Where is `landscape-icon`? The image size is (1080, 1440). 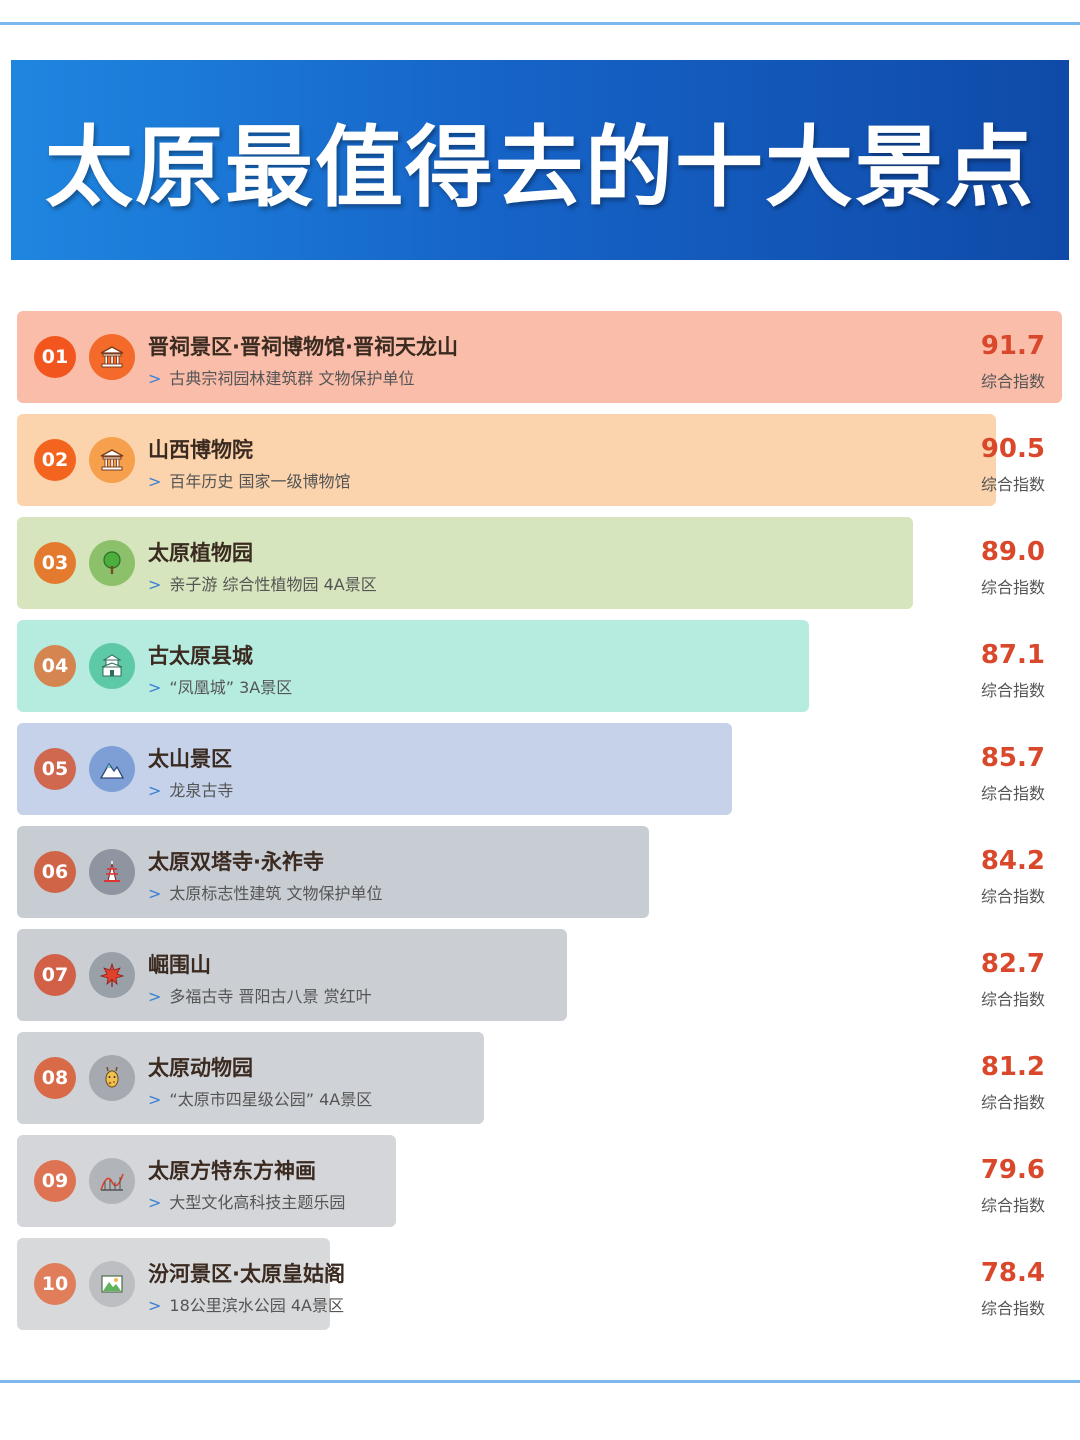 landscape-icon is located at coordinates (112, 1284).